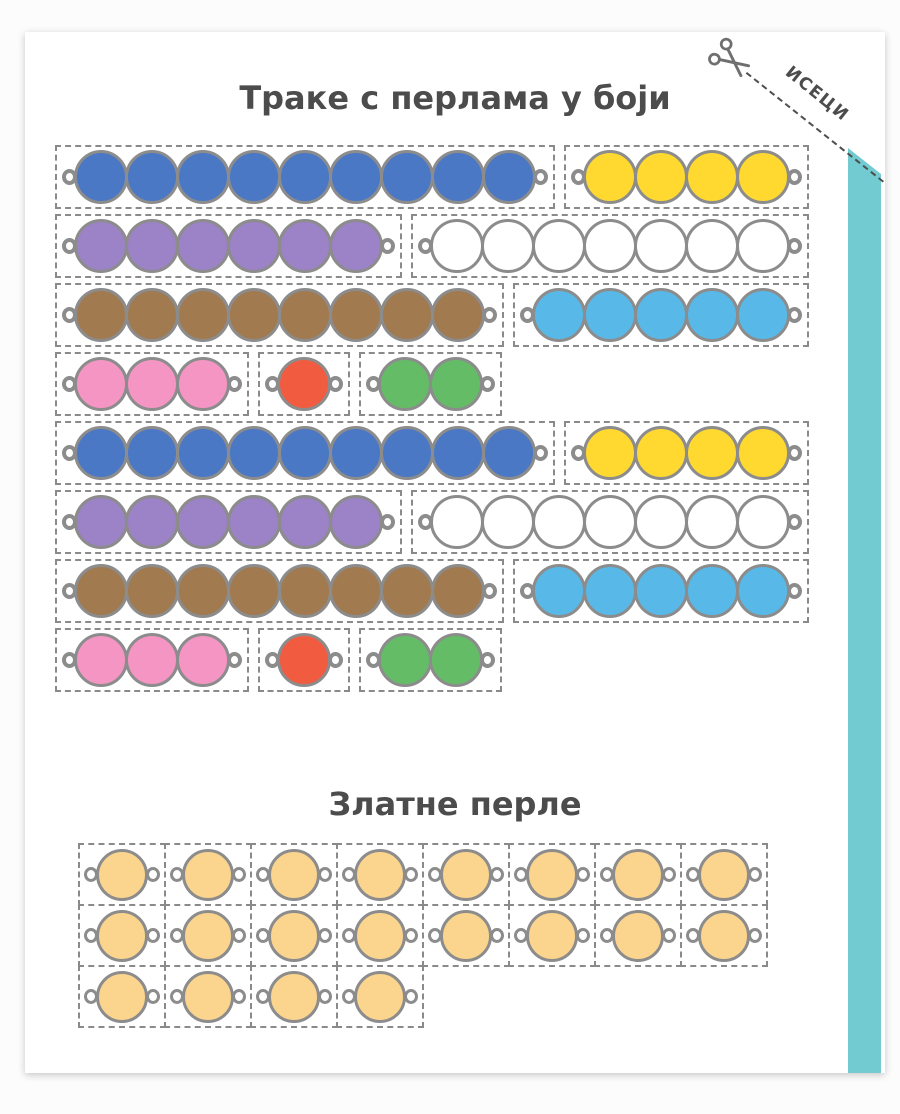  I want to click on golden-title: Златне перле, so click(455, 804).